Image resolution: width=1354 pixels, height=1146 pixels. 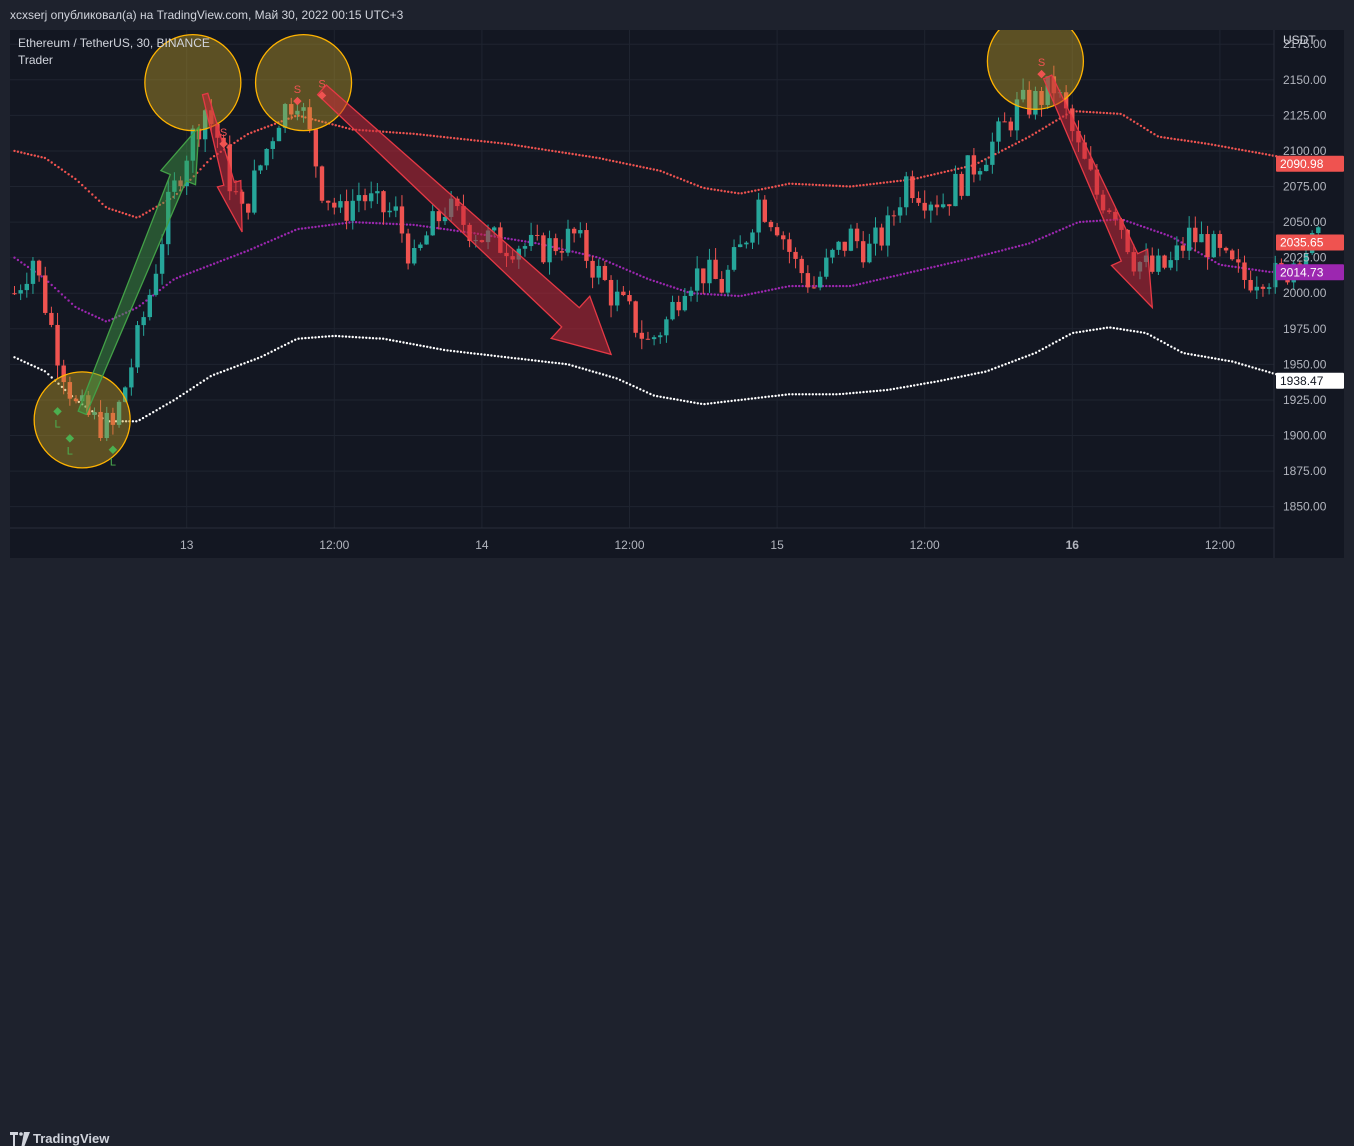 What do you see at coordinates (35, 60) in the screenshot?
I see `indicator-legend: Trader` at bounding box center [35, 60].